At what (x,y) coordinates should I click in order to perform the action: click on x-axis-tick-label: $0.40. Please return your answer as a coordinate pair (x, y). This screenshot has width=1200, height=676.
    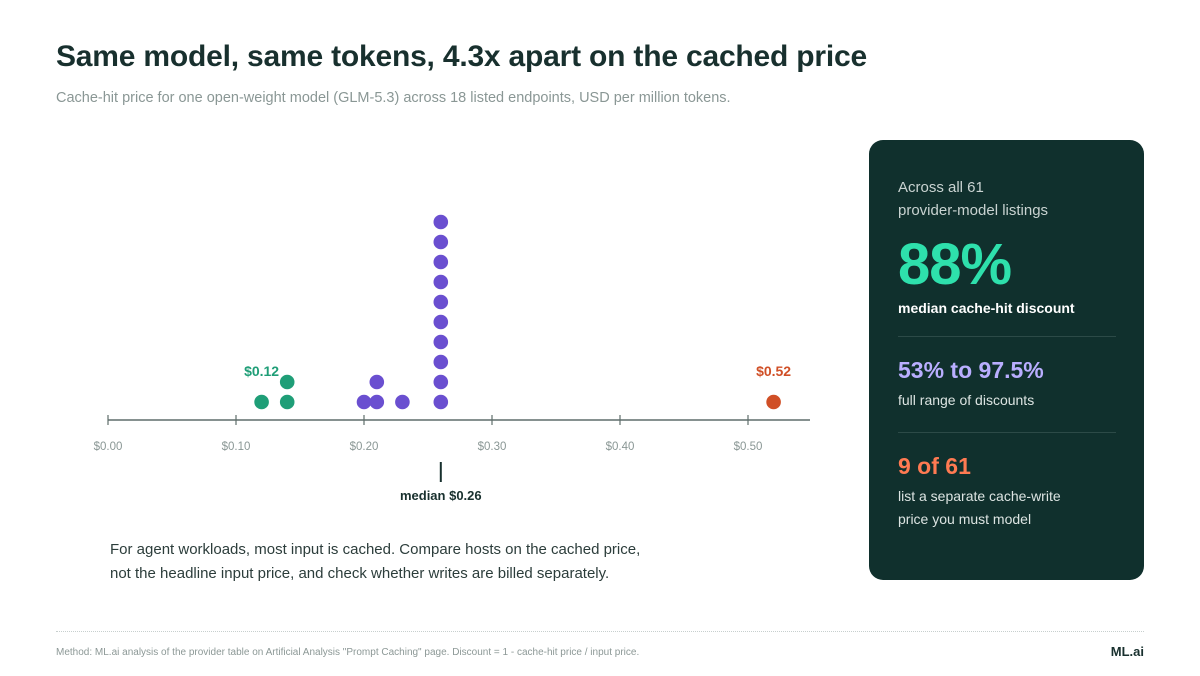
    Looking at the image, I should click on (620, 447).